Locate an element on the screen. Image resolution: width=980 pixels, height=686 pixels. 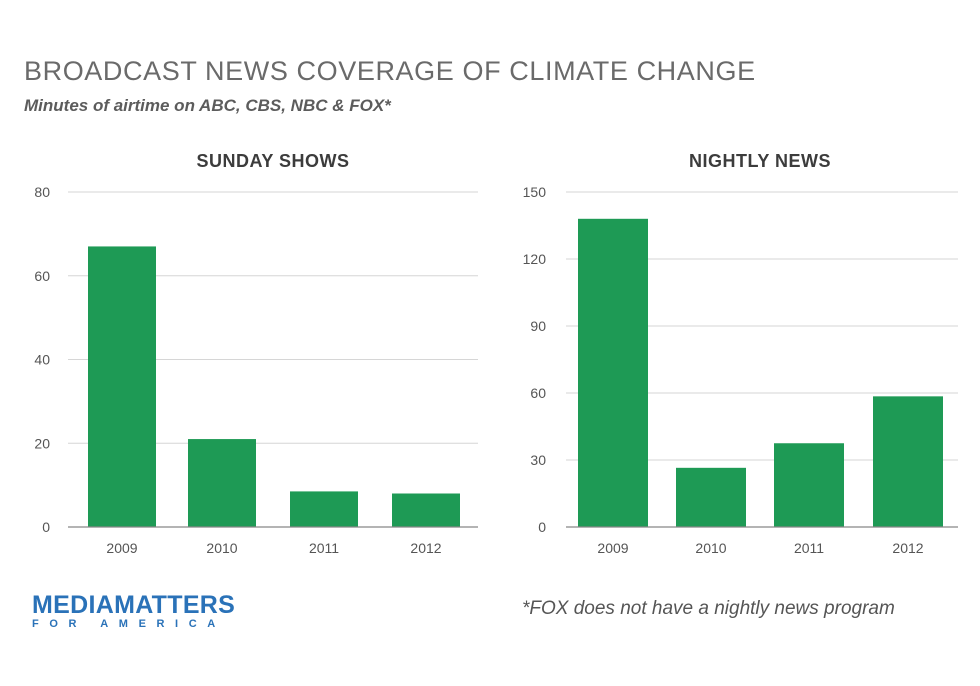
y-tick-label: 80 is located at coordinates (42, 192).